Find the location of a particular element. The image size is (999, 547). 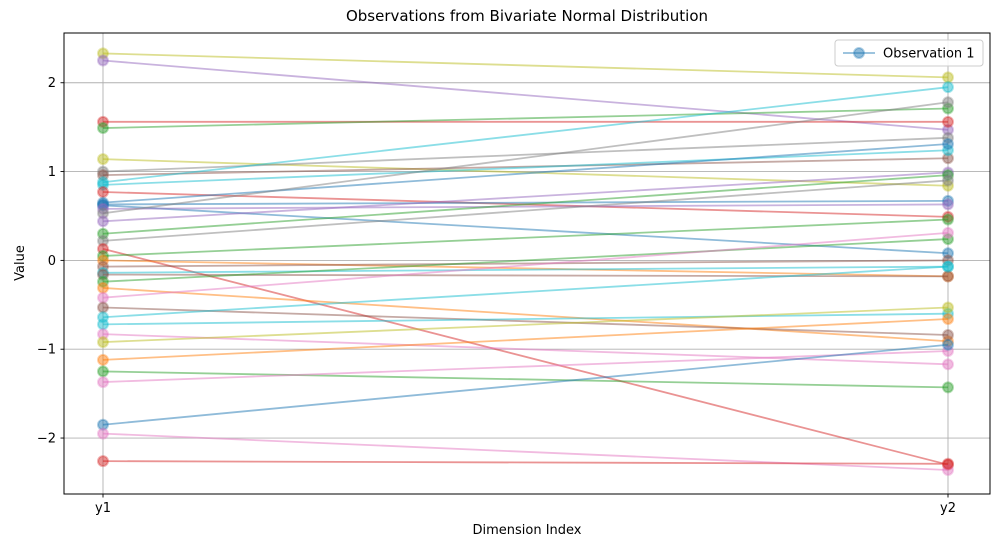

legend: Observation 1 is located at coordinates (909, 53).